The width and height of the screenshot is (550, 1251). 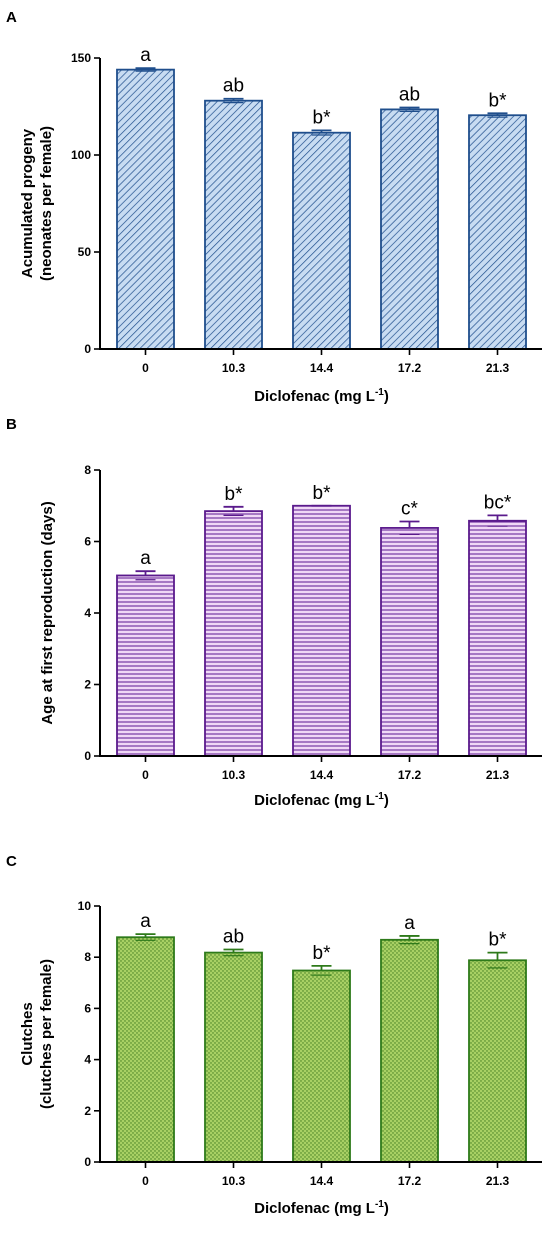 What do you see at coordinates (498, 502) in the screenshot?
I see `significance-label: bc*` at bounding box center [498, 502].